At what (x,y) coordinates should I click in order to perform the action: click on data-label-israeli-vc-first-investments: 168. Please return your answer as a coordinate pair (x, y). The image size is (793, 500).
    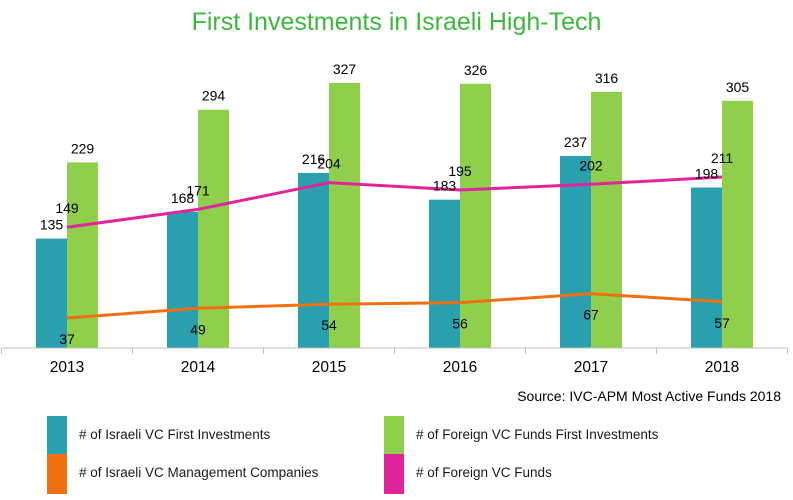
    Looking at the image, I should click on (183, 198).